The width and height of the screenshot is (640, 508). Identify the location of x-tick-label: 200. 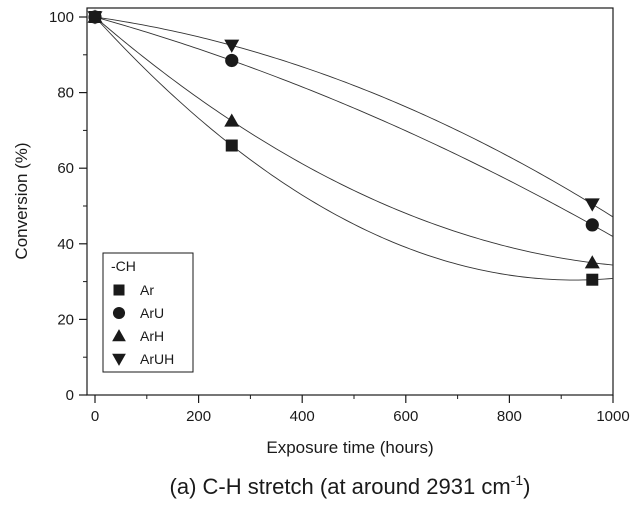
(198, 416).